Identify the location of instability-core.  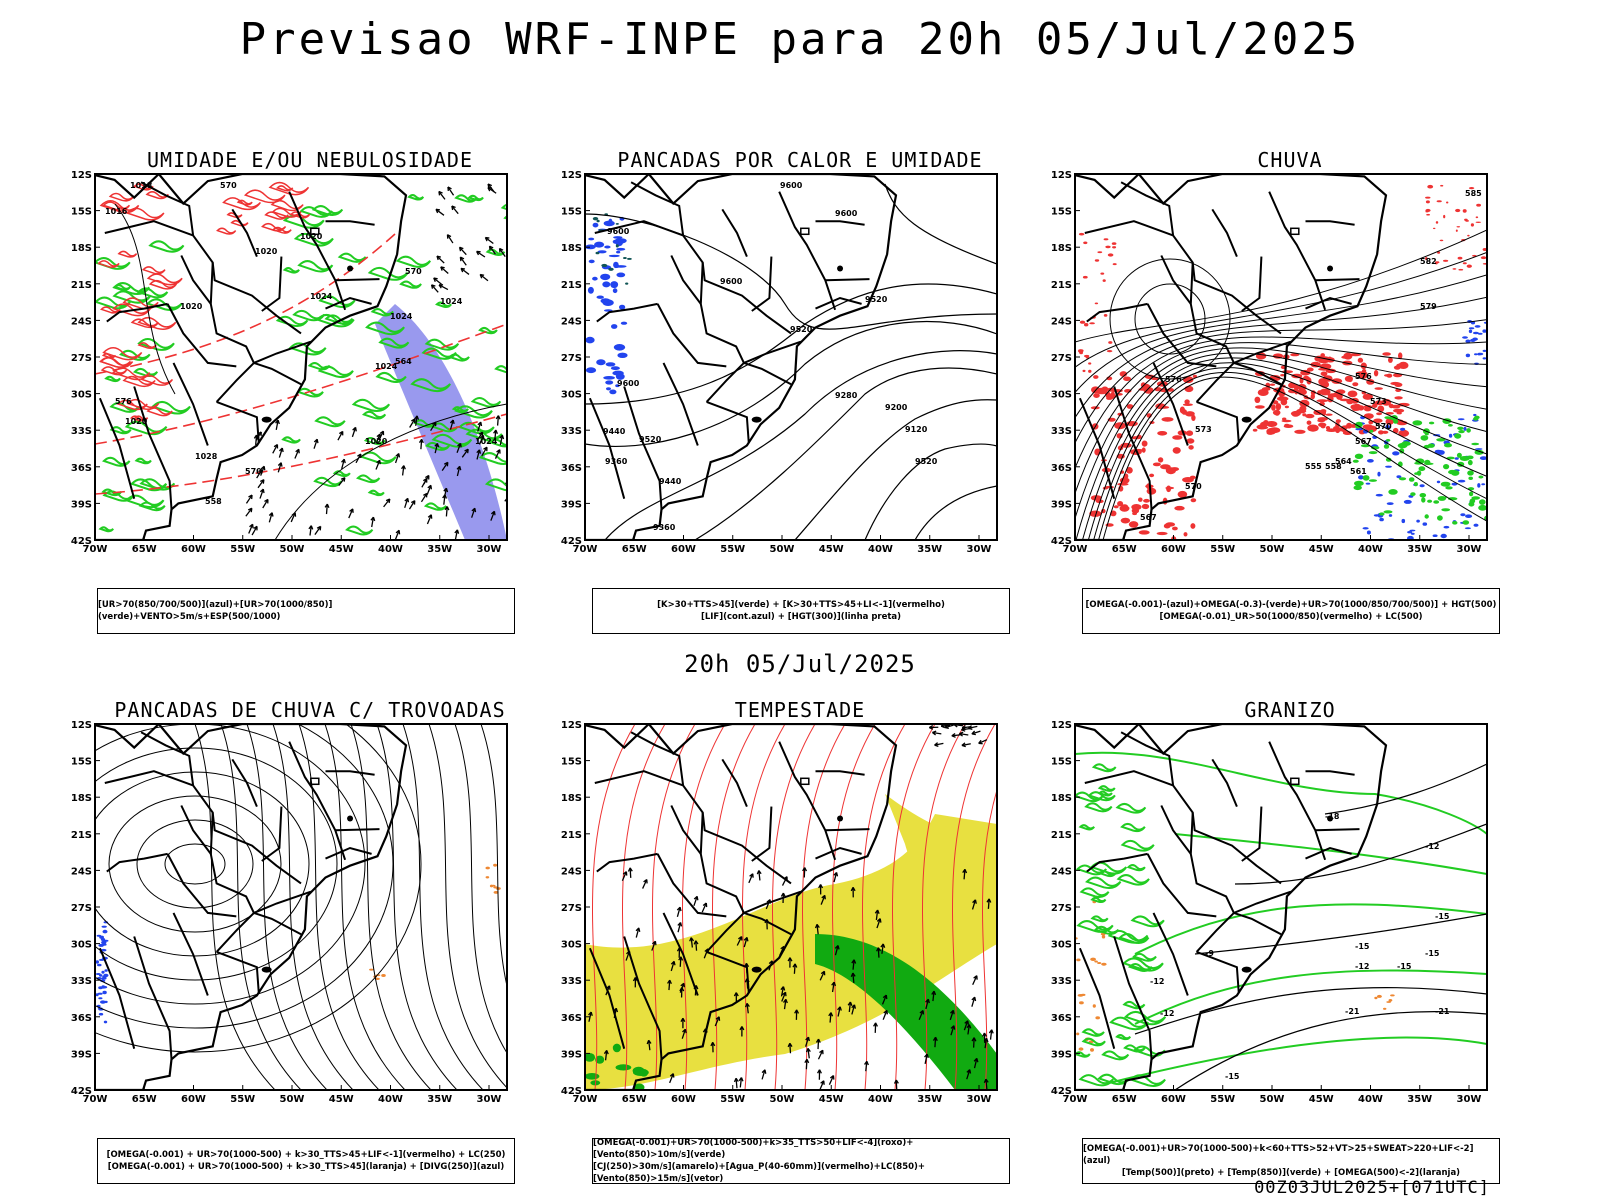
(617, 246).